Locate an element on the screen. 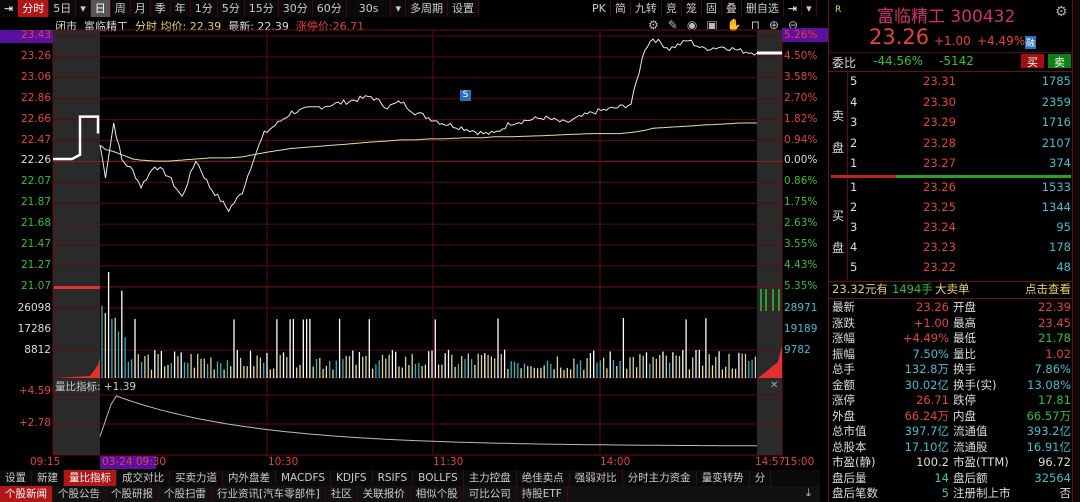 The width and height of the screenshot is (1080, 502). price-change-pct: +4.49% is located at coordinates (1001, 41).